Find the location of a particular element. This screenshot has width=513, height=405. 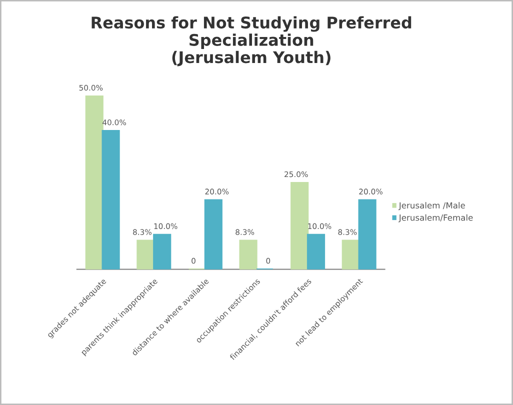

chart-title: Reasons for Not Studying Preferred Specialization (Jerusalem Youth) is located at coordinates (252, 41).